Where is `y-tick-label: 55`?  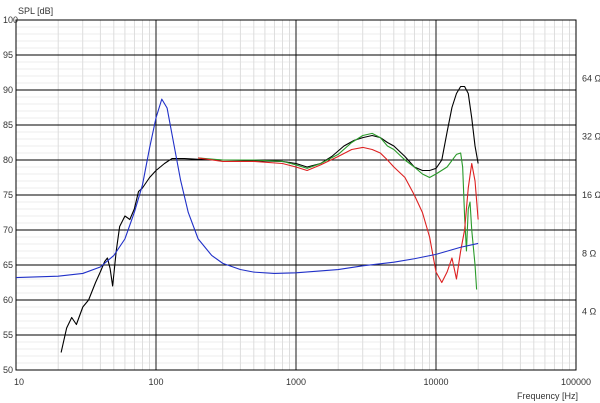 y-tick-label: 55 is located at coordinates (8, 335).